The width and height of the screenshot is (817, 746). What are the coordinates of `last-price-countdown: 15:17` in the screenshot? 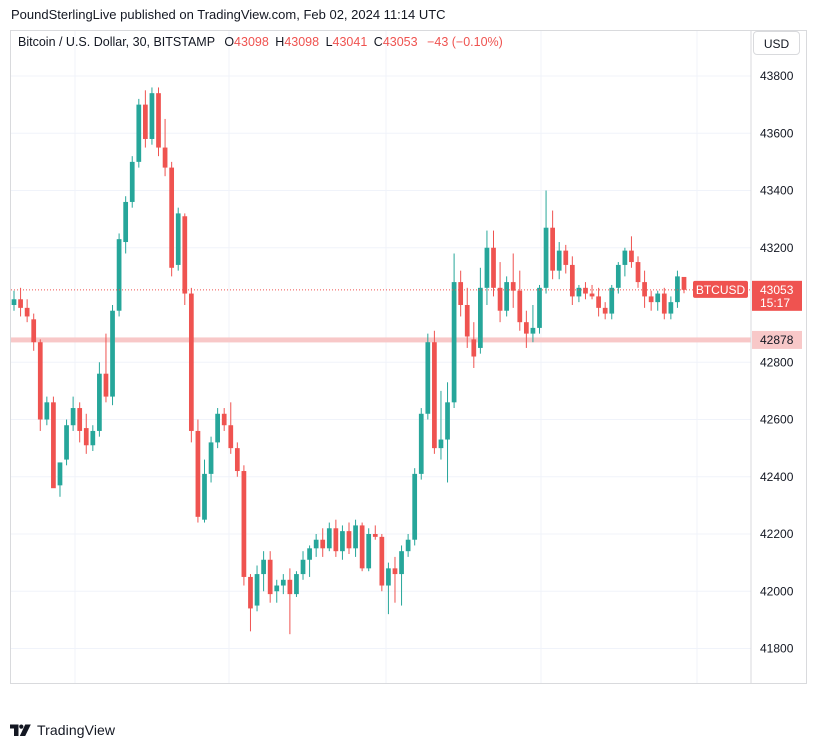 It's located at (775, 303).